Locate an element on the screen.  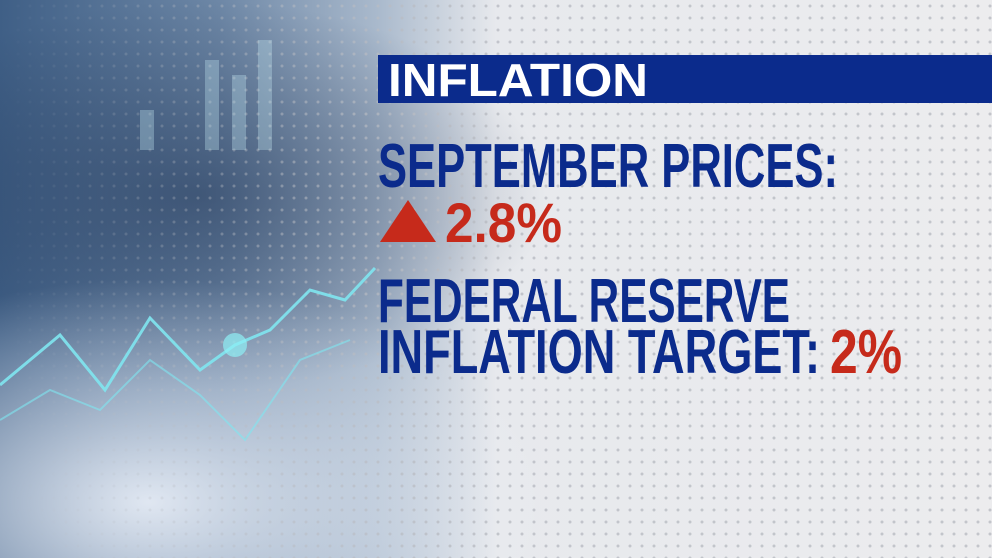
decor-dot is located at coordinates (235, 345).